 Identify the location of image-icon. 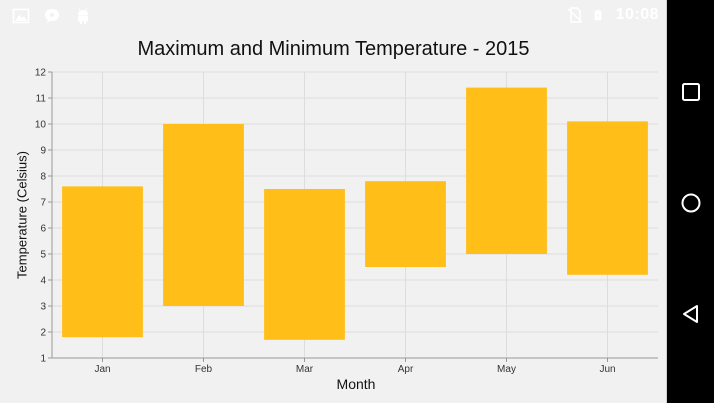
(21, 16).